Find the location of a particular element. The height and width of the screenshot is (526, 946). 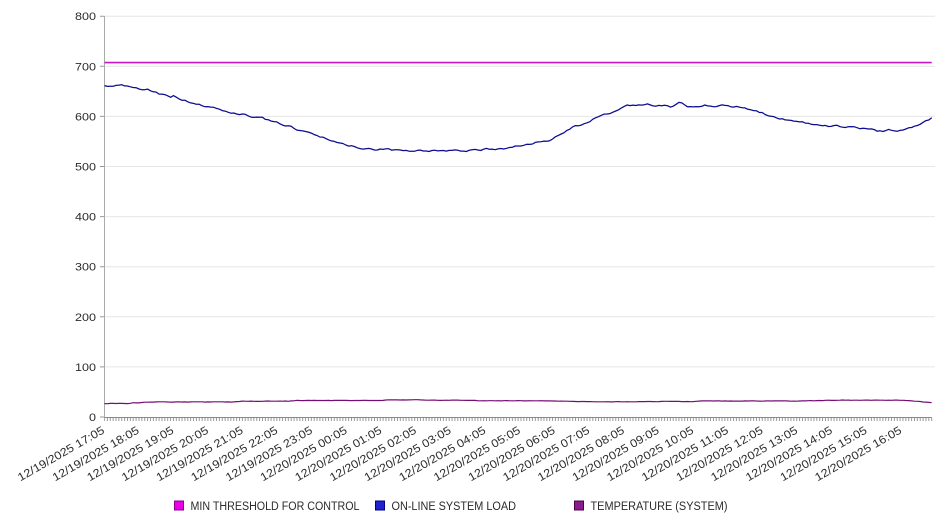

svg-text: 400 is located at coordinates (85, 218).